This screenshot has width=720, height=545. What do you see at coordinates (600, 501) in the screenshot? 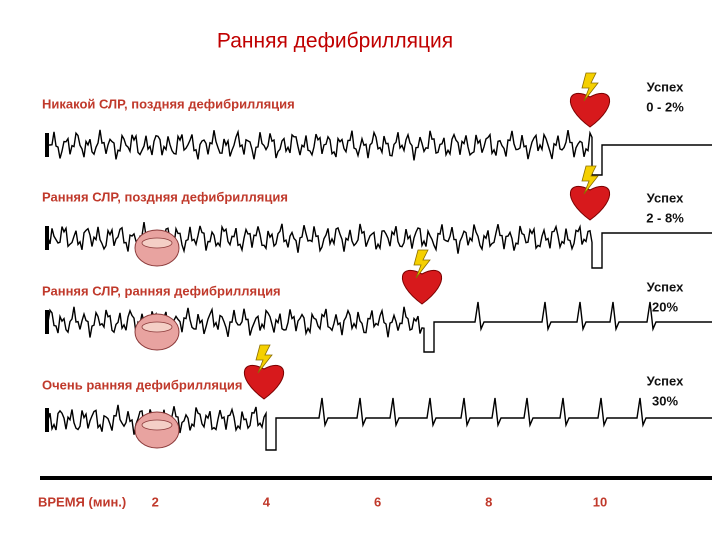
I see `time-tick-label: 10` at bounding box center [600, 501].